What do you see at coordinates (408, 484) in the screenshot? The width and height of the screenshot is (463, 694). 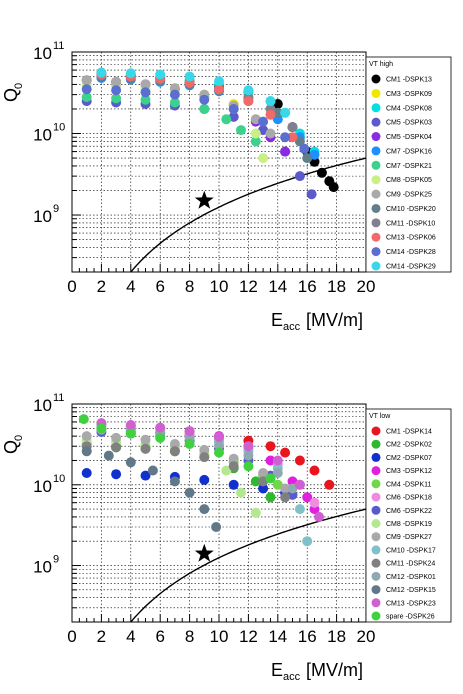 I see `legend-entry: CM4 -DSPK11` at bounding box center [408, 484].